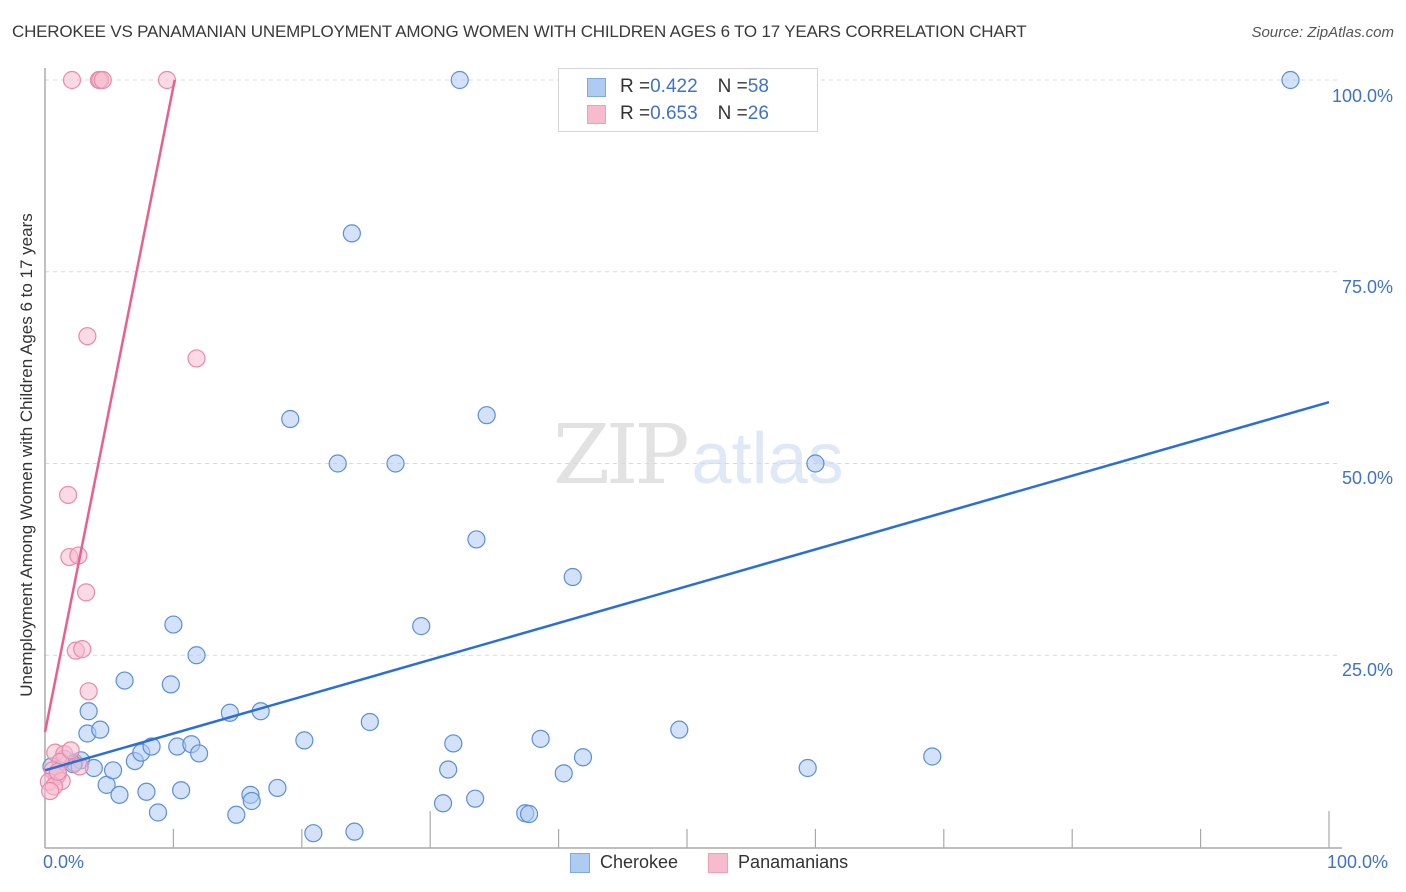  I want to click on panamanian-points, so click(122, 435).